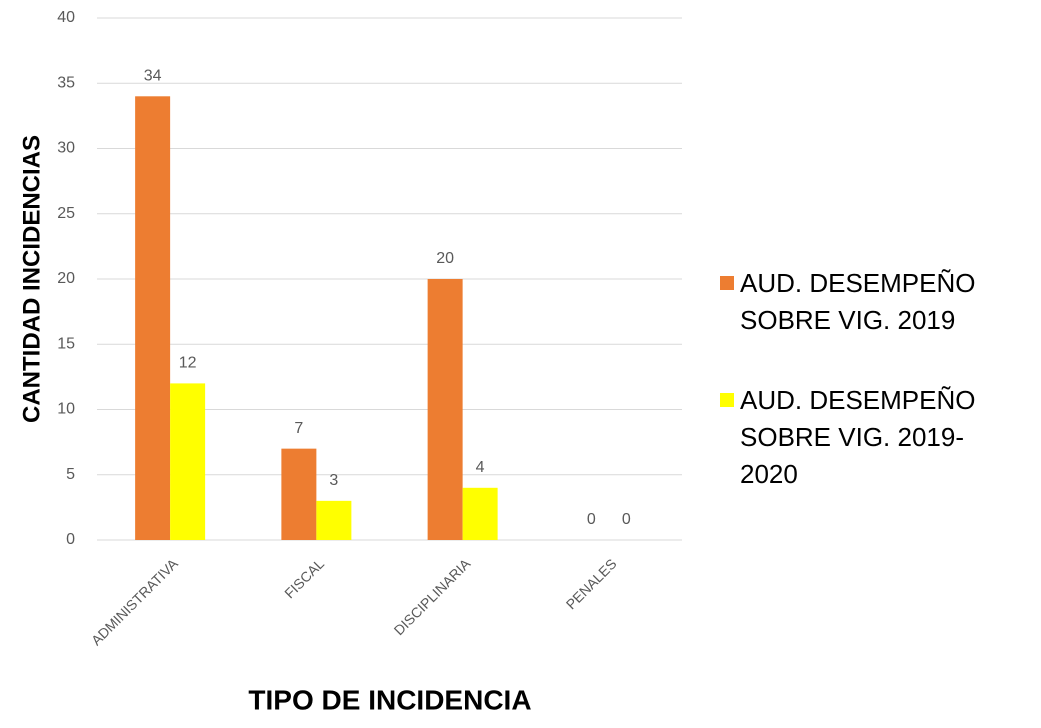 This screenshot has height=728, width=1041. What do you see at coordinates (31, 279) in the screenshot?
I see `y-axis-title: CANTIDAD INCIDENCIAS` at bounding box center [31, 279].